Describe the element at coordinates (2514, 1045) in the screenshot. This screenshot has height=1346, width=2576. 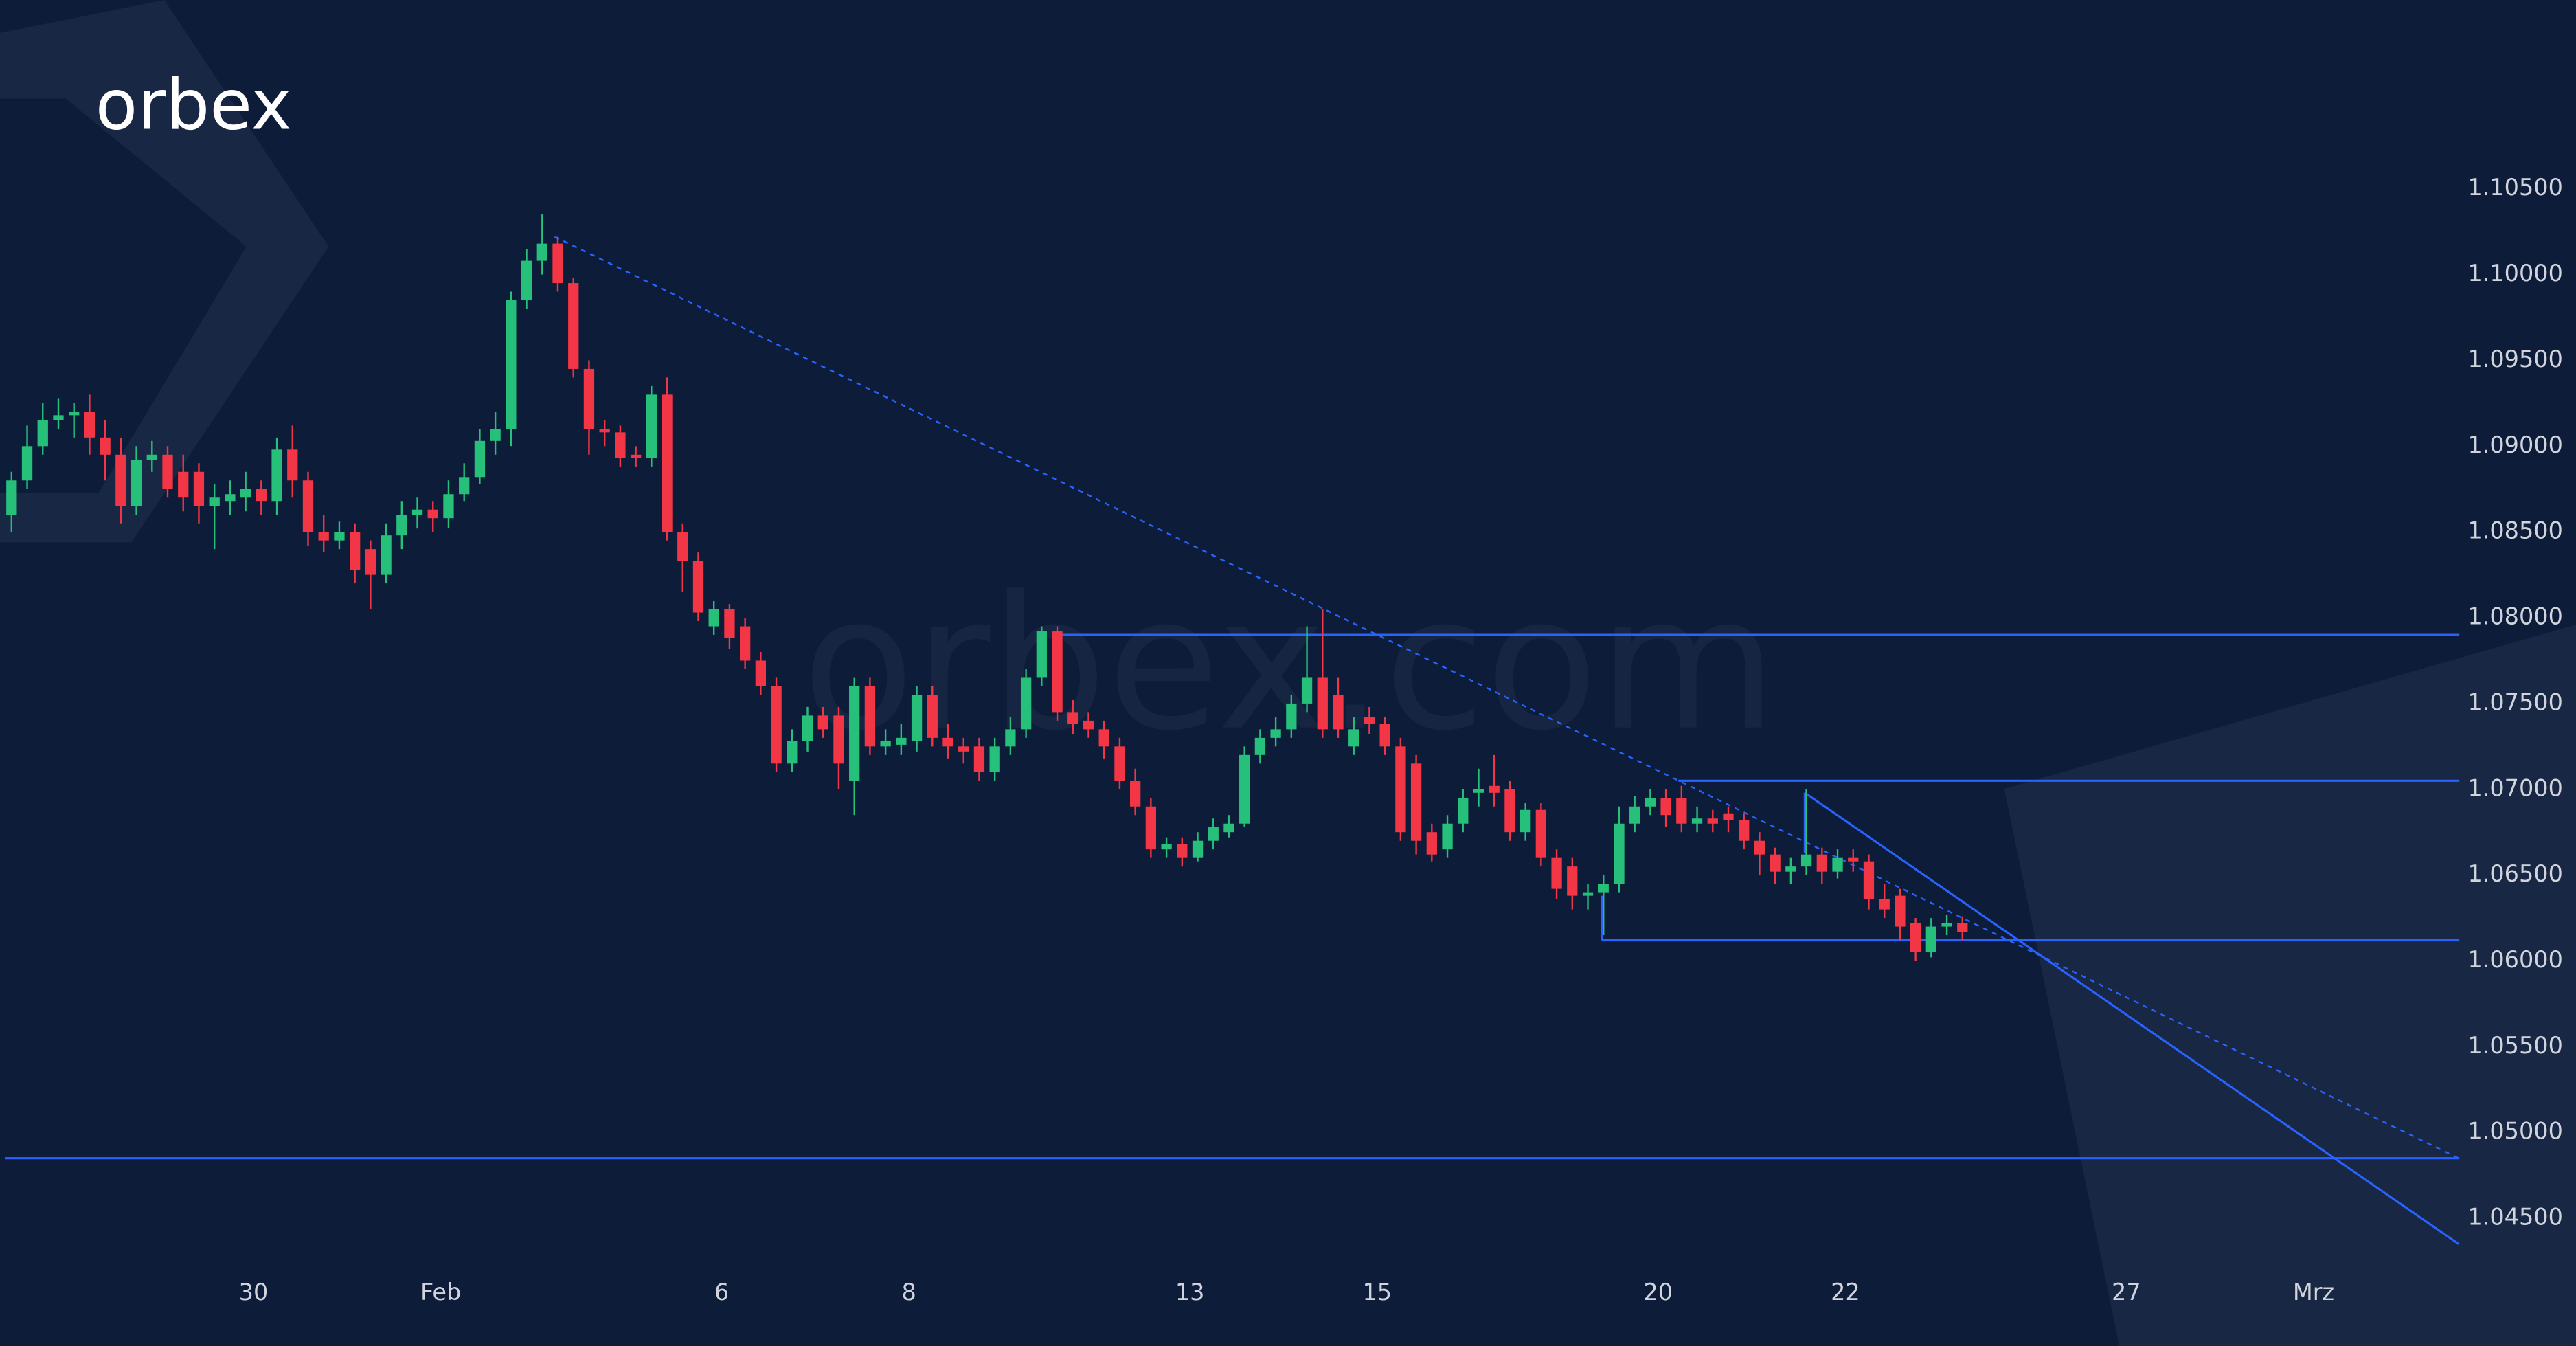
I see `y-tick-label: 1.05500` at that location.